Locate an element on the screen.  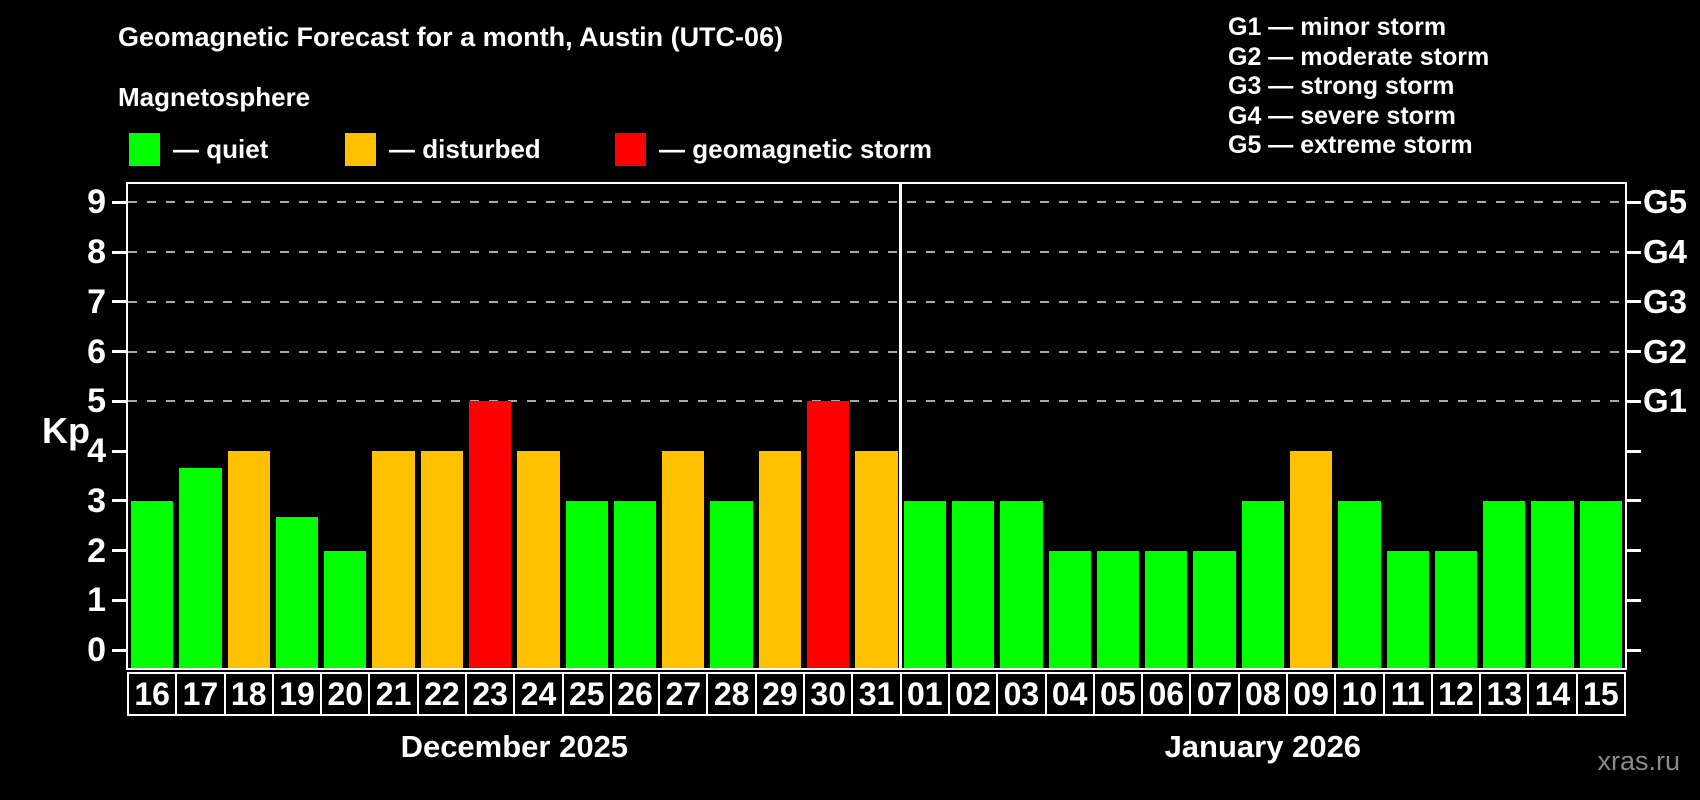
watermark: xras.ru is located at coordinates (1638, 761).